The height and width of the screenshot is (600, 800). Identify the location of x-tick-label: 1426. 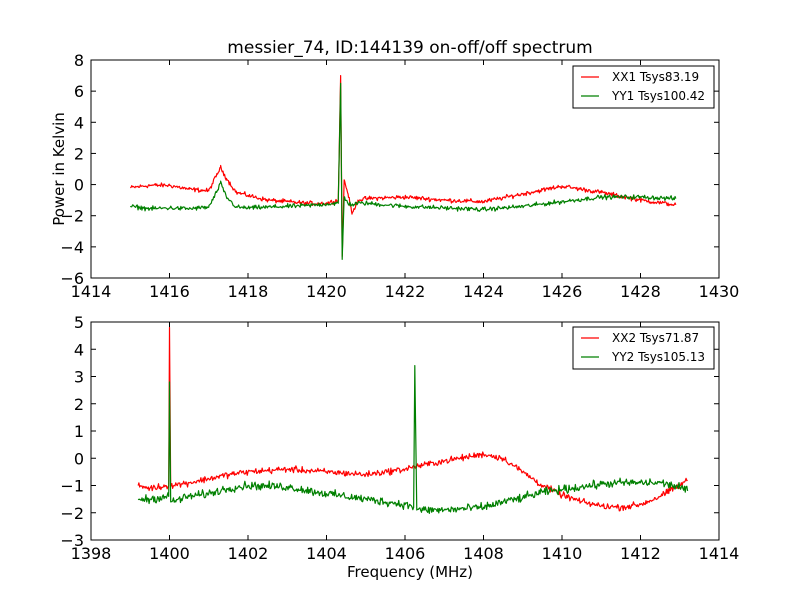
(562, 291).